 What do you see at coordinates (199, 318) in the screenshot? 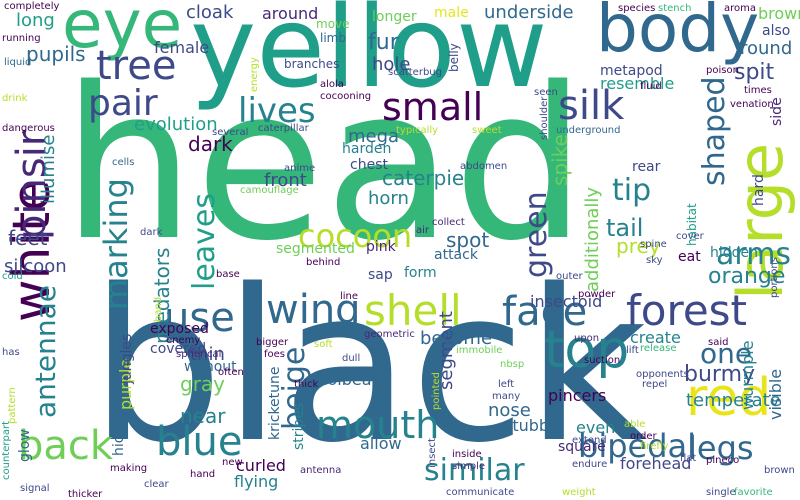
I see `cloud-word: use` at bounding box center [199, 318].